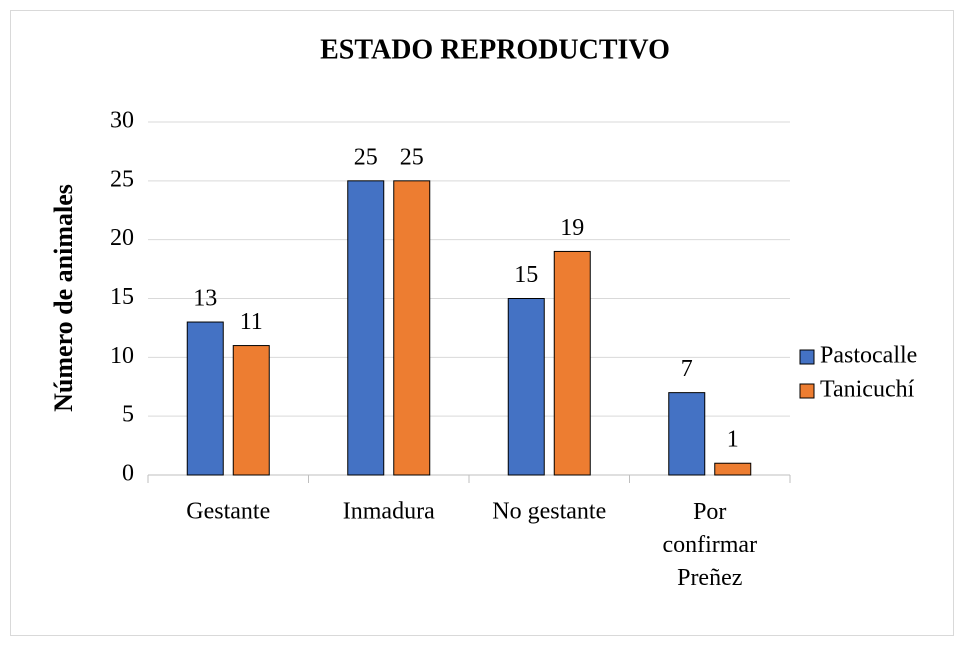  Describe the element at coordinates (63, 298) in the screenshot. I see `y-axis-label: Número de animales` at that location.